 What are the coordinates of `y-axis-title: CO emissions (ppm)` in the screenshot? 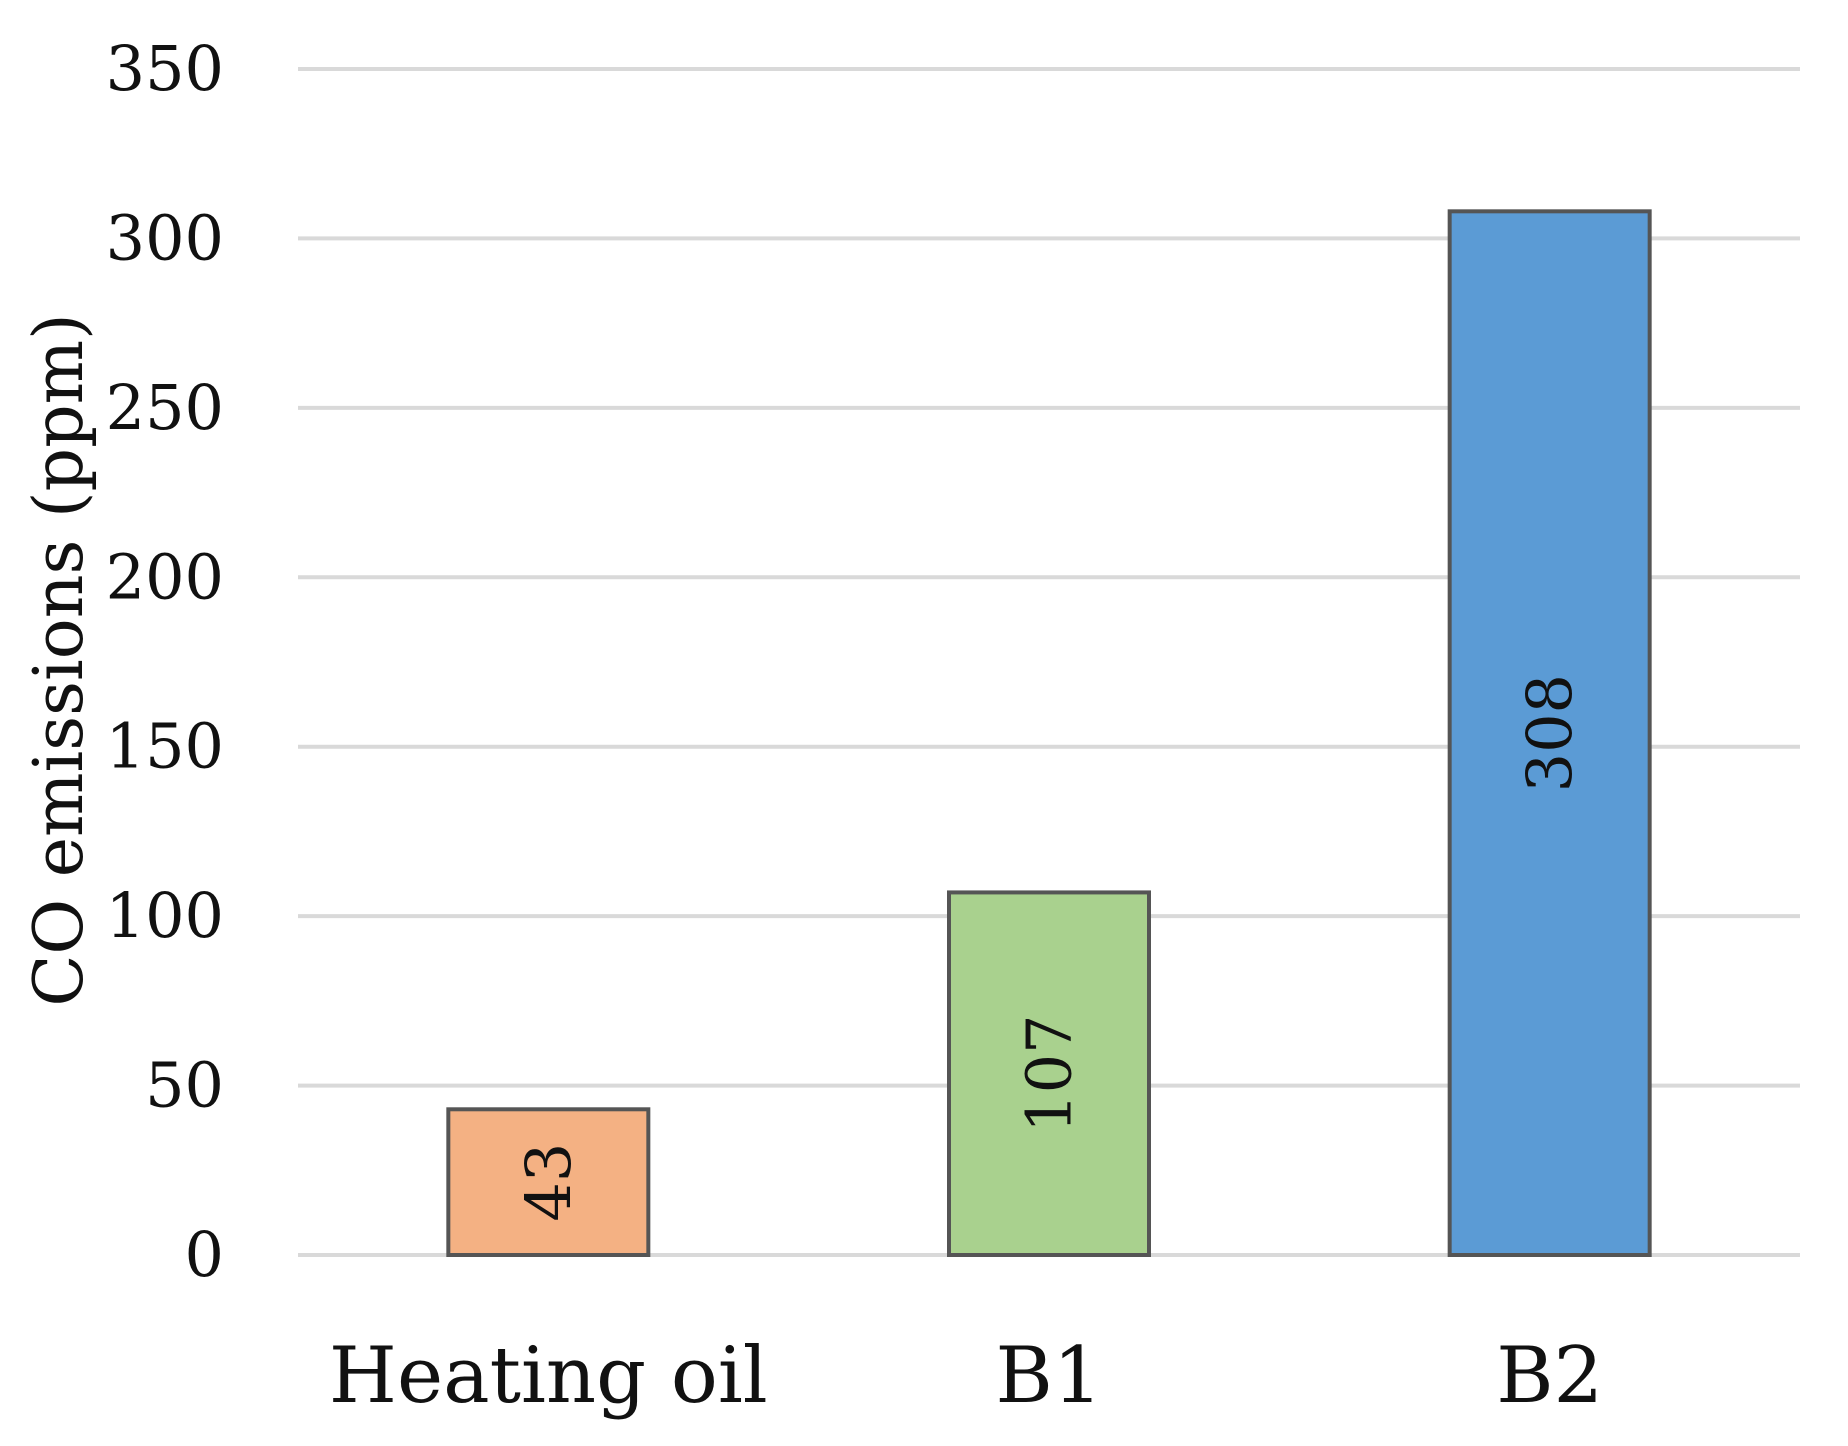 It's located at (59, 659).